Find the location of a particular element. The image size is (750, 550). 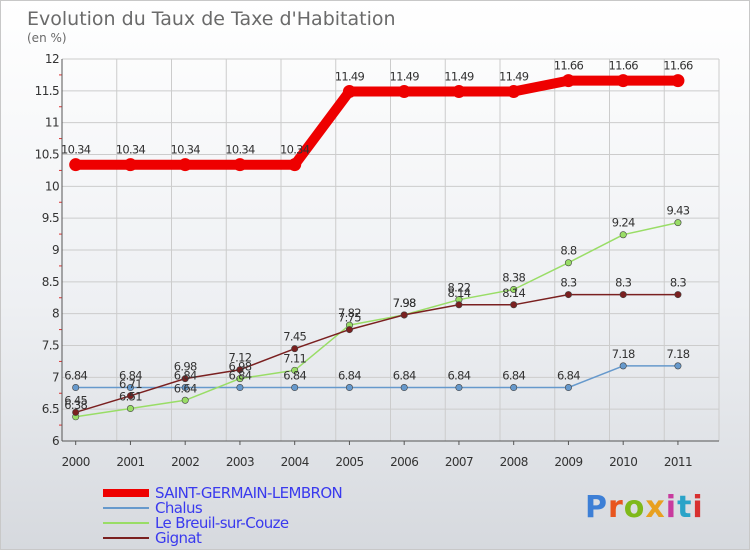

x-tick-label: 2004 is located at coordinates (295, 462).